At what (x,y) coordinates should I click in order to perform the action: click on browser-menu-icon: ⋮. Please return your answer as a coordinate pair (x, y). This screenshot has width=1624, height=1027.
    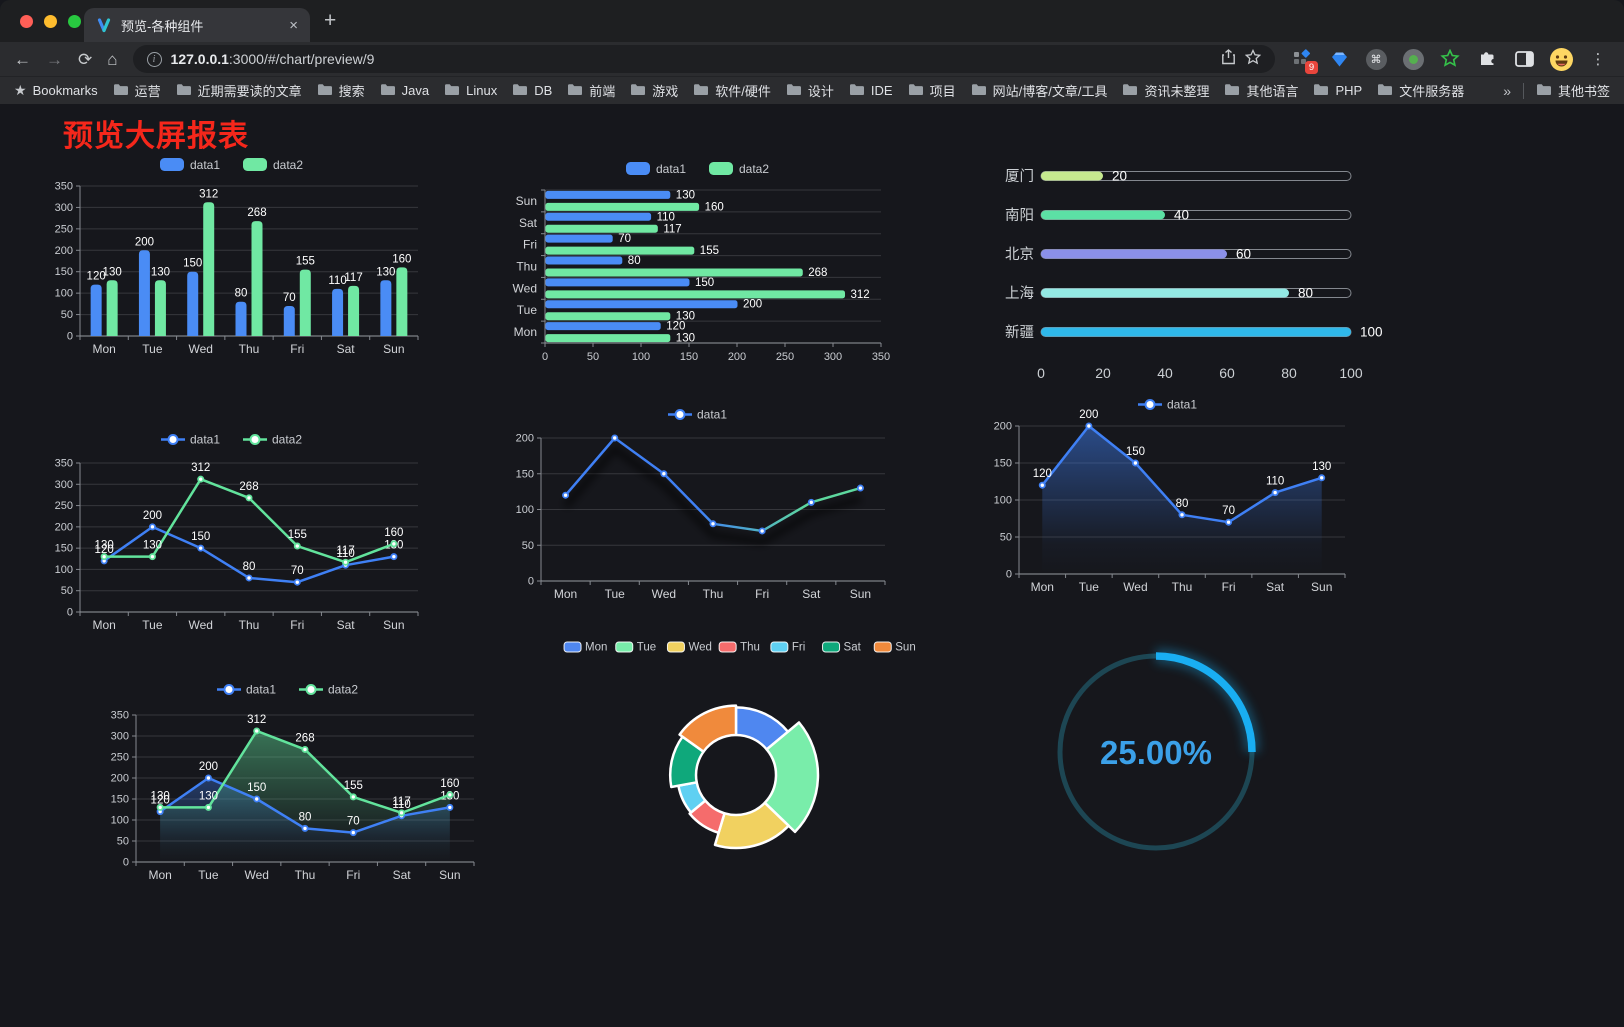
    Looking at the image, I should click on (1598, 59).